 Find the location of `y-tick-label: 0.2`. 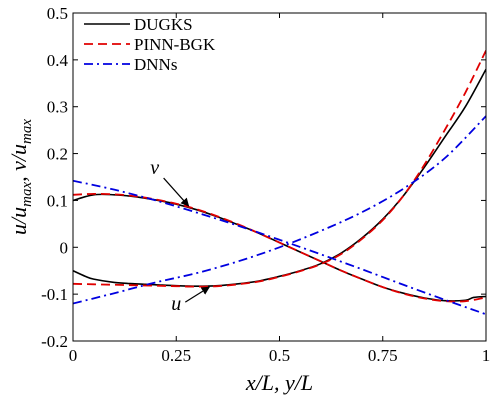

y-tick-label: 0.2 is located at coordinates (57, 154).